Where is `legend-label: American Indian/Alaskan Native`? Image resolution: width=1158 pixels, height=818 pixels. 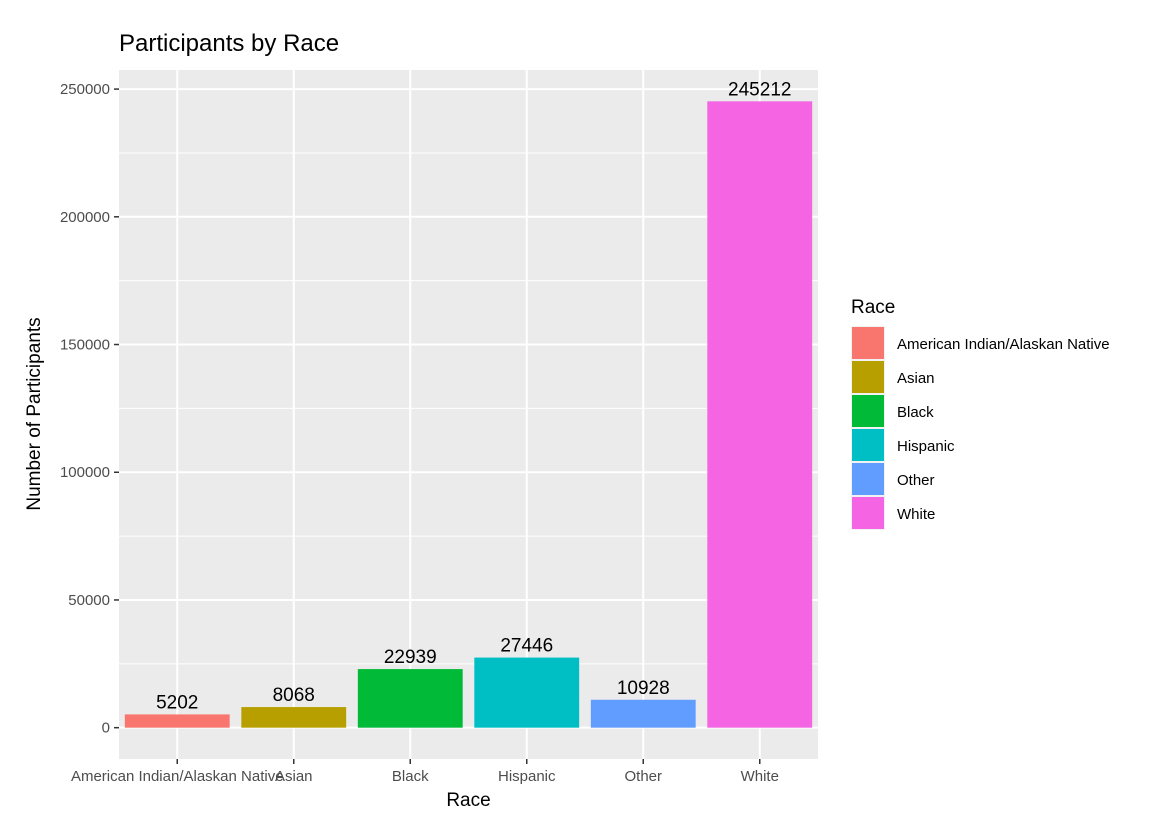
legend-label: American Indian/Alaskan Native is located at coordinates (1003, 344).